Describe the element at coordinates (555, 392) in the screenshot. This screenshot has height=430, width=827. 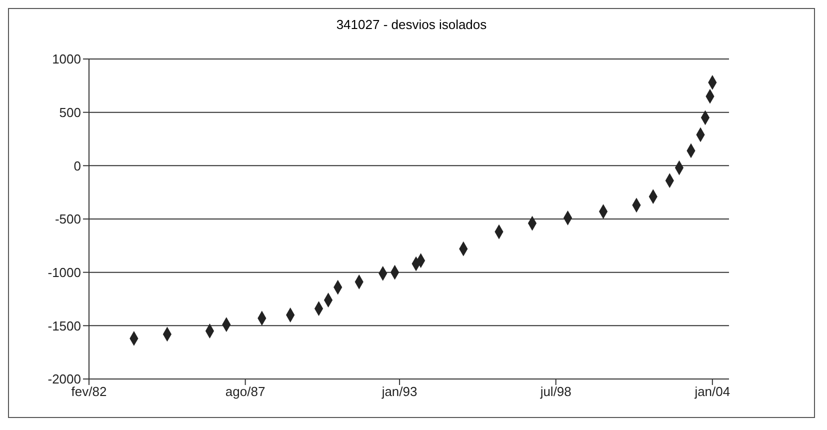
I see `x-tick-label: jul/98` at that location.